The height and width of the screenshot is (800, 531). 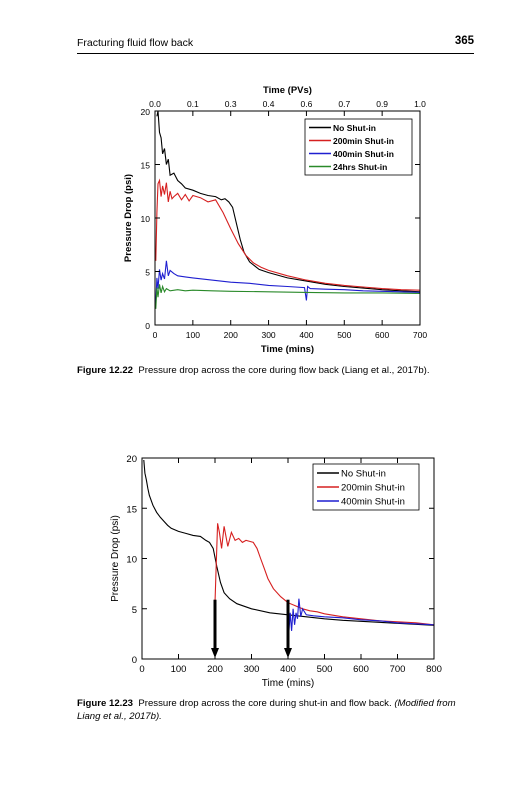 What do you see at coordinates (155, 104) in the screenshot?
I see `x2-tick-label: 0.0` at bounding box center [155, 104].